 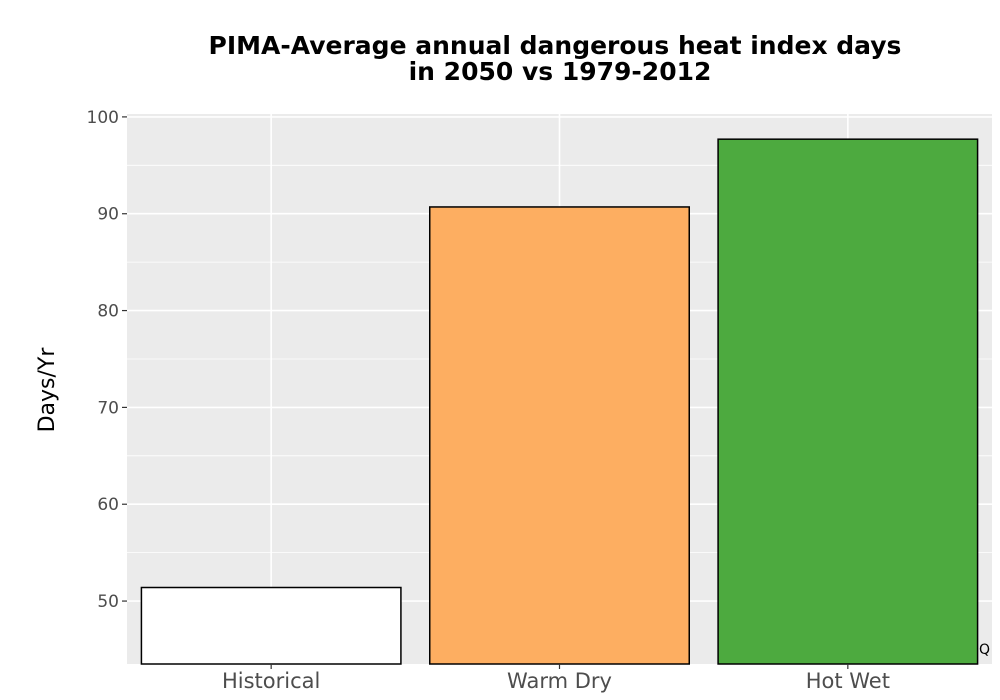 What do you see at coordinates (103, 118) in the screenshot?
I see `y-tick-label: 100` at bounding box center [103, 118].